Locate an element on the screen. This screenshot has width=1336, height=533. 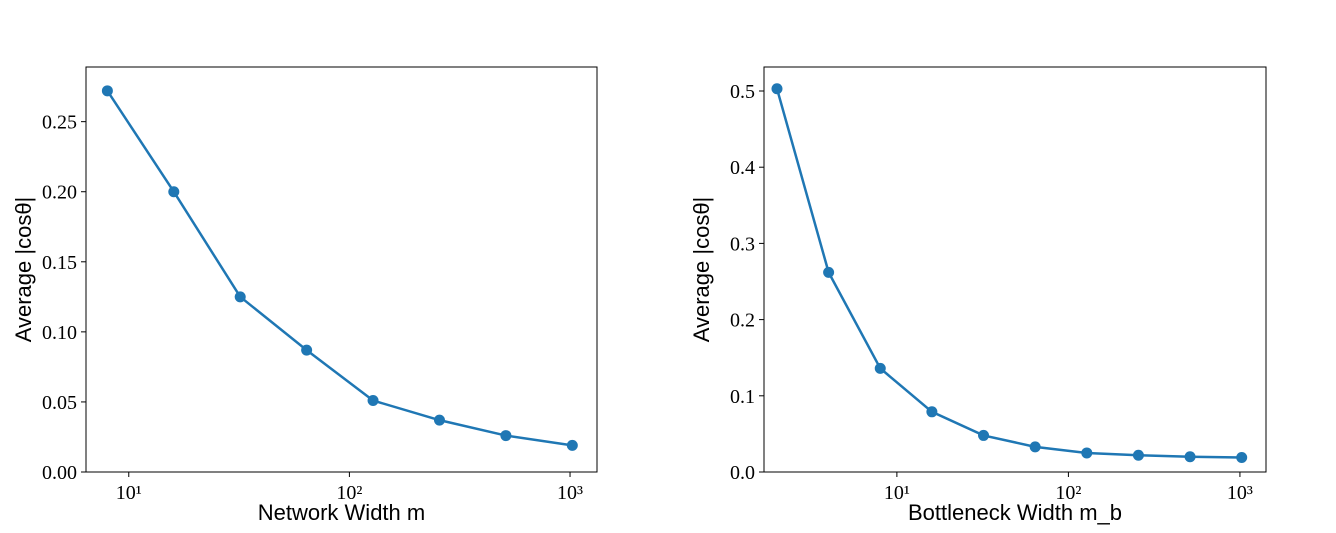
y-tick-label: 0.25 is located at coordinates (59, 123).